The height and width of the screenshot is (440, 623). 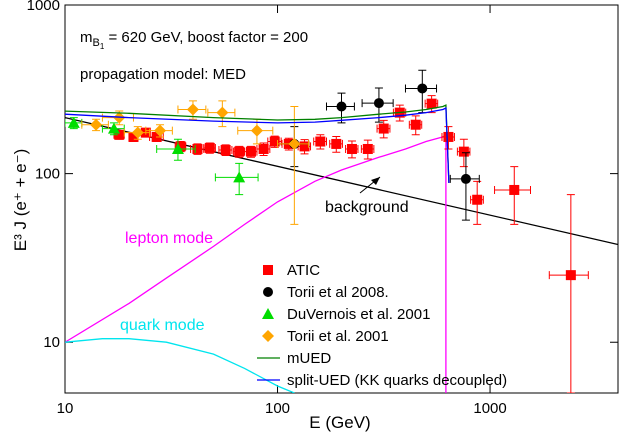 I want to click on param-subsub: 1, so click(x=102, y=46).